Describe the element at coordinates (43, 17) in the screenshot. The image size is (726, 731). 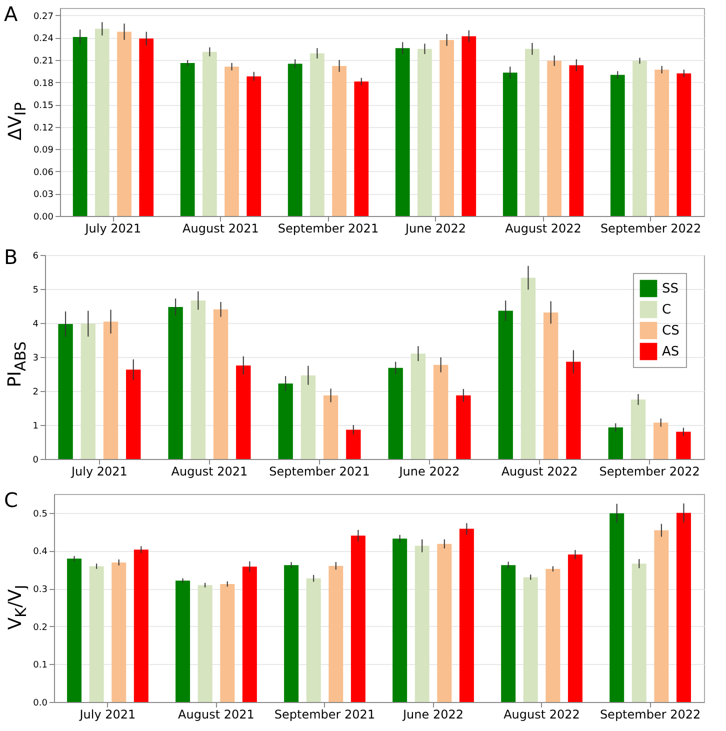
I see `y-tick-label: 0.27` at that location.